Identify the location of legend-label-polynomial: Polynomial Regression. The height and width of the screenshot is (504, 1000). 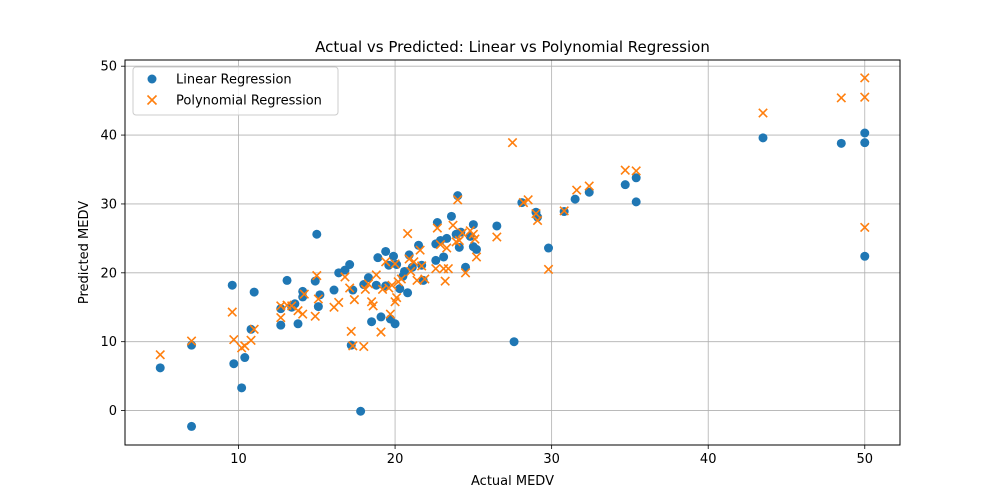
(249, 101).